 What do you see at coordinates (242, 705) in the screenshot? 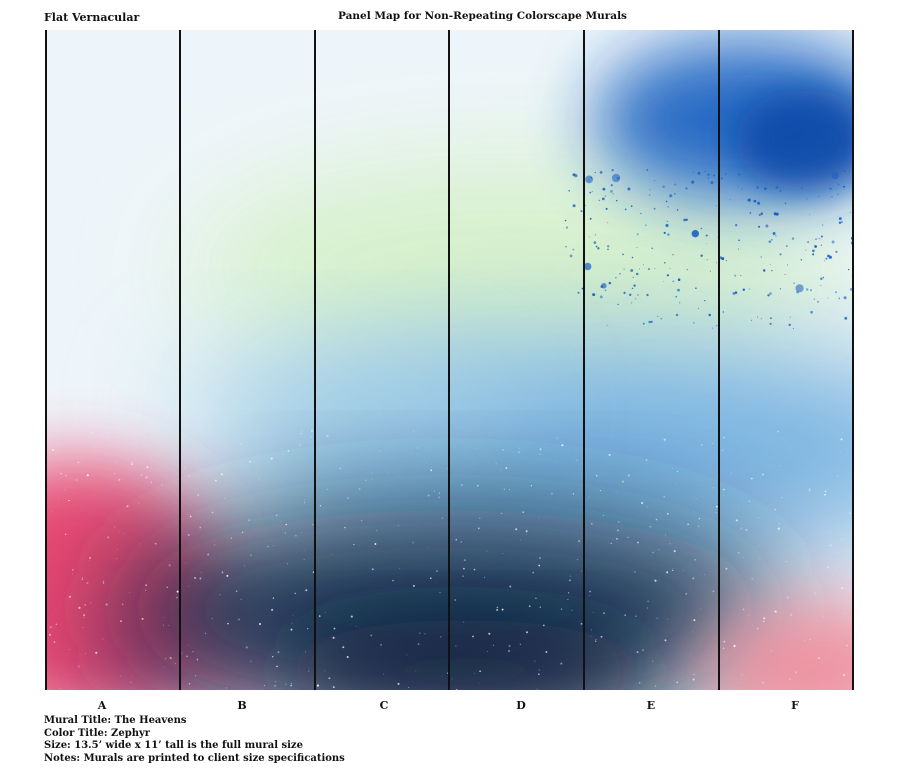
I see `panel-label-b: B` at bounding box center [242, 705].